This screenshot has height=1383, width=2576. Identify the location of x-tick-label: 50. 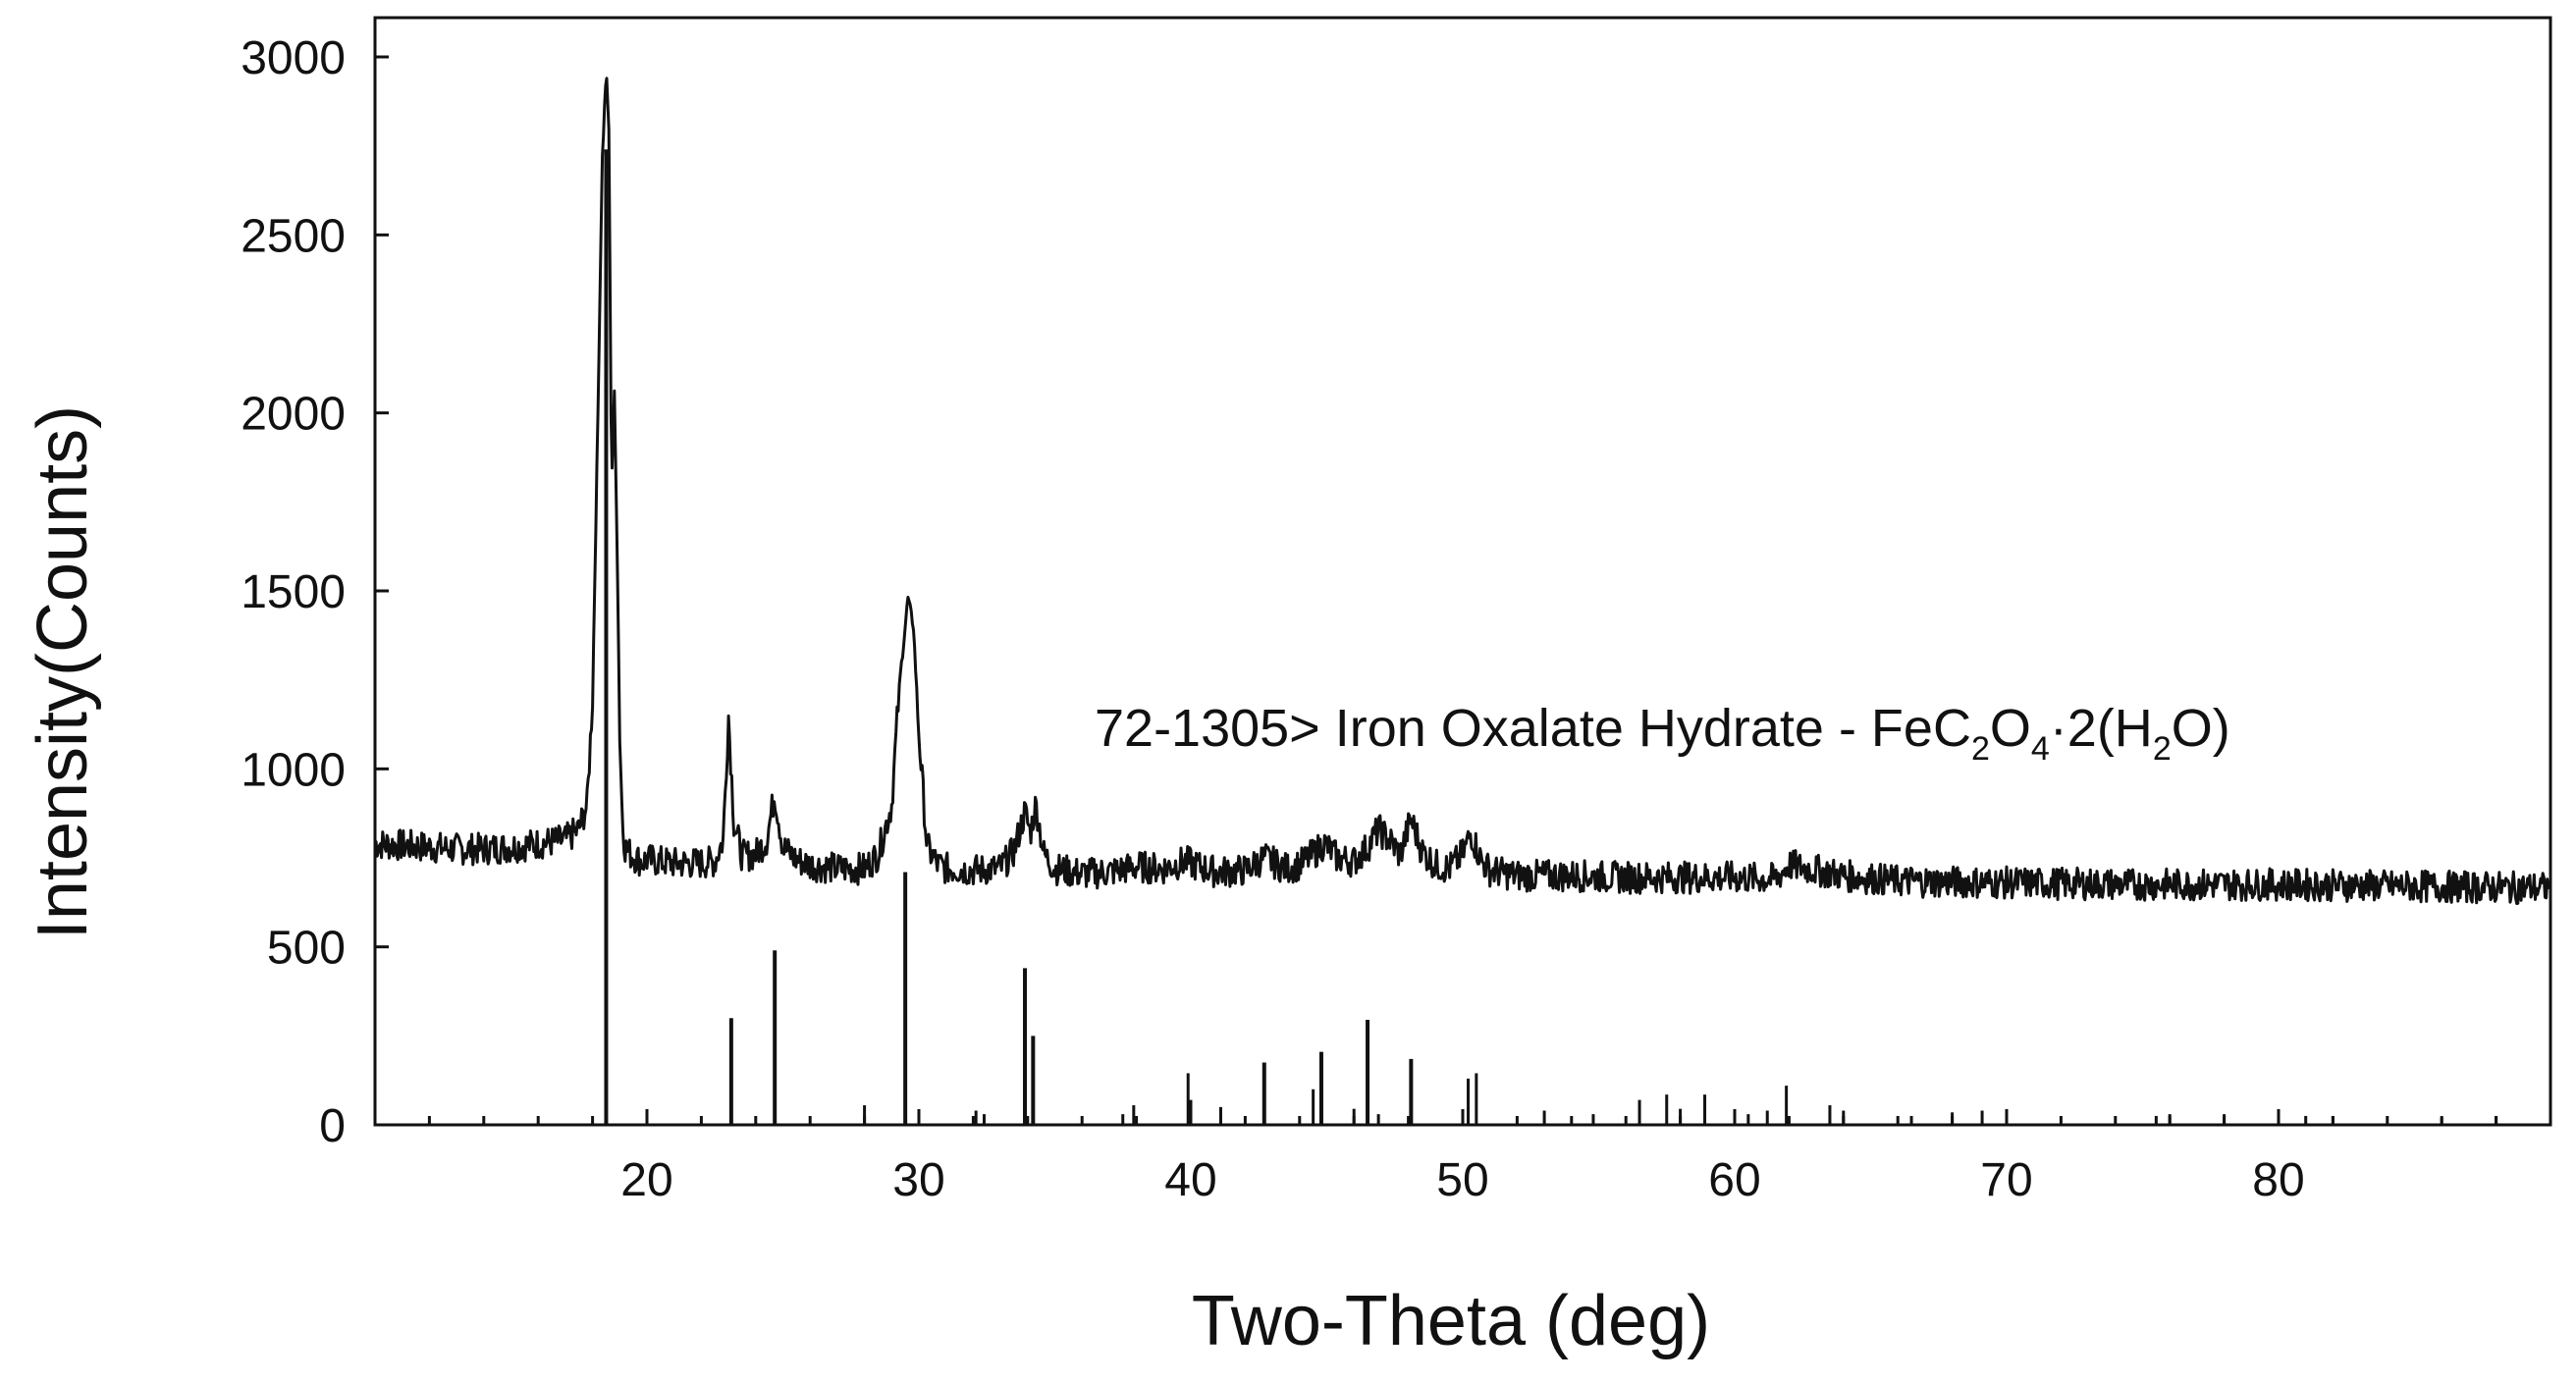
(1462, 1180).